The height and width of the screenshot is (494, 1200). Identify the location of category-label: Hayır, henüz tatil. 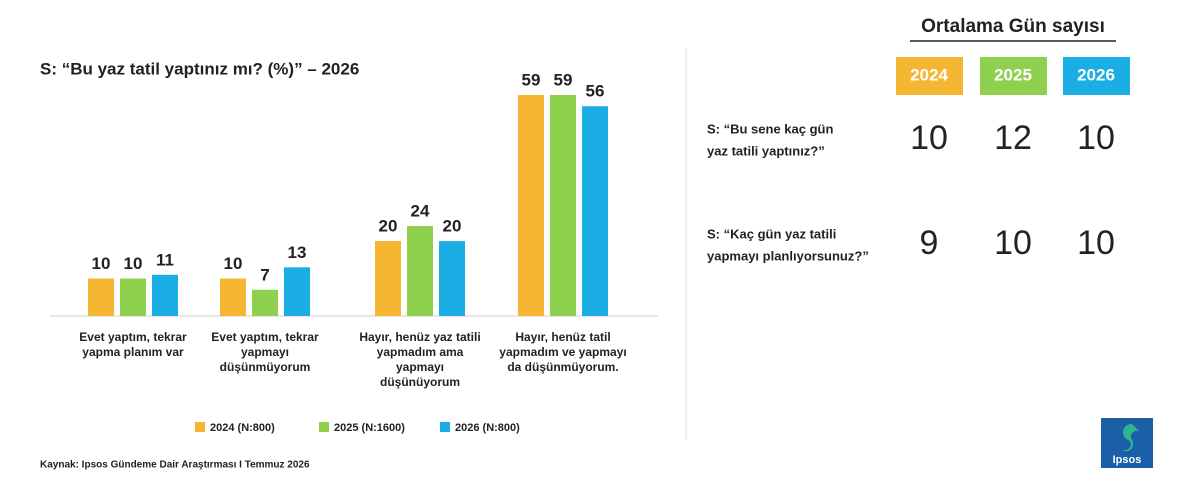
(562, 337).